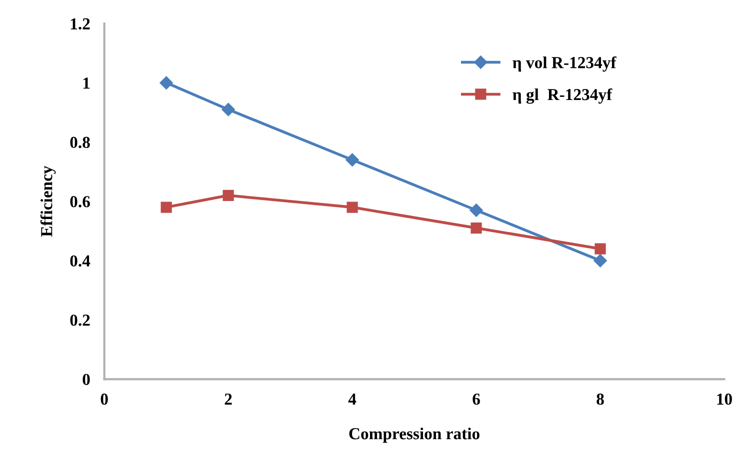  I want to click on y-tick-label: 0.8, so click(80, 142).